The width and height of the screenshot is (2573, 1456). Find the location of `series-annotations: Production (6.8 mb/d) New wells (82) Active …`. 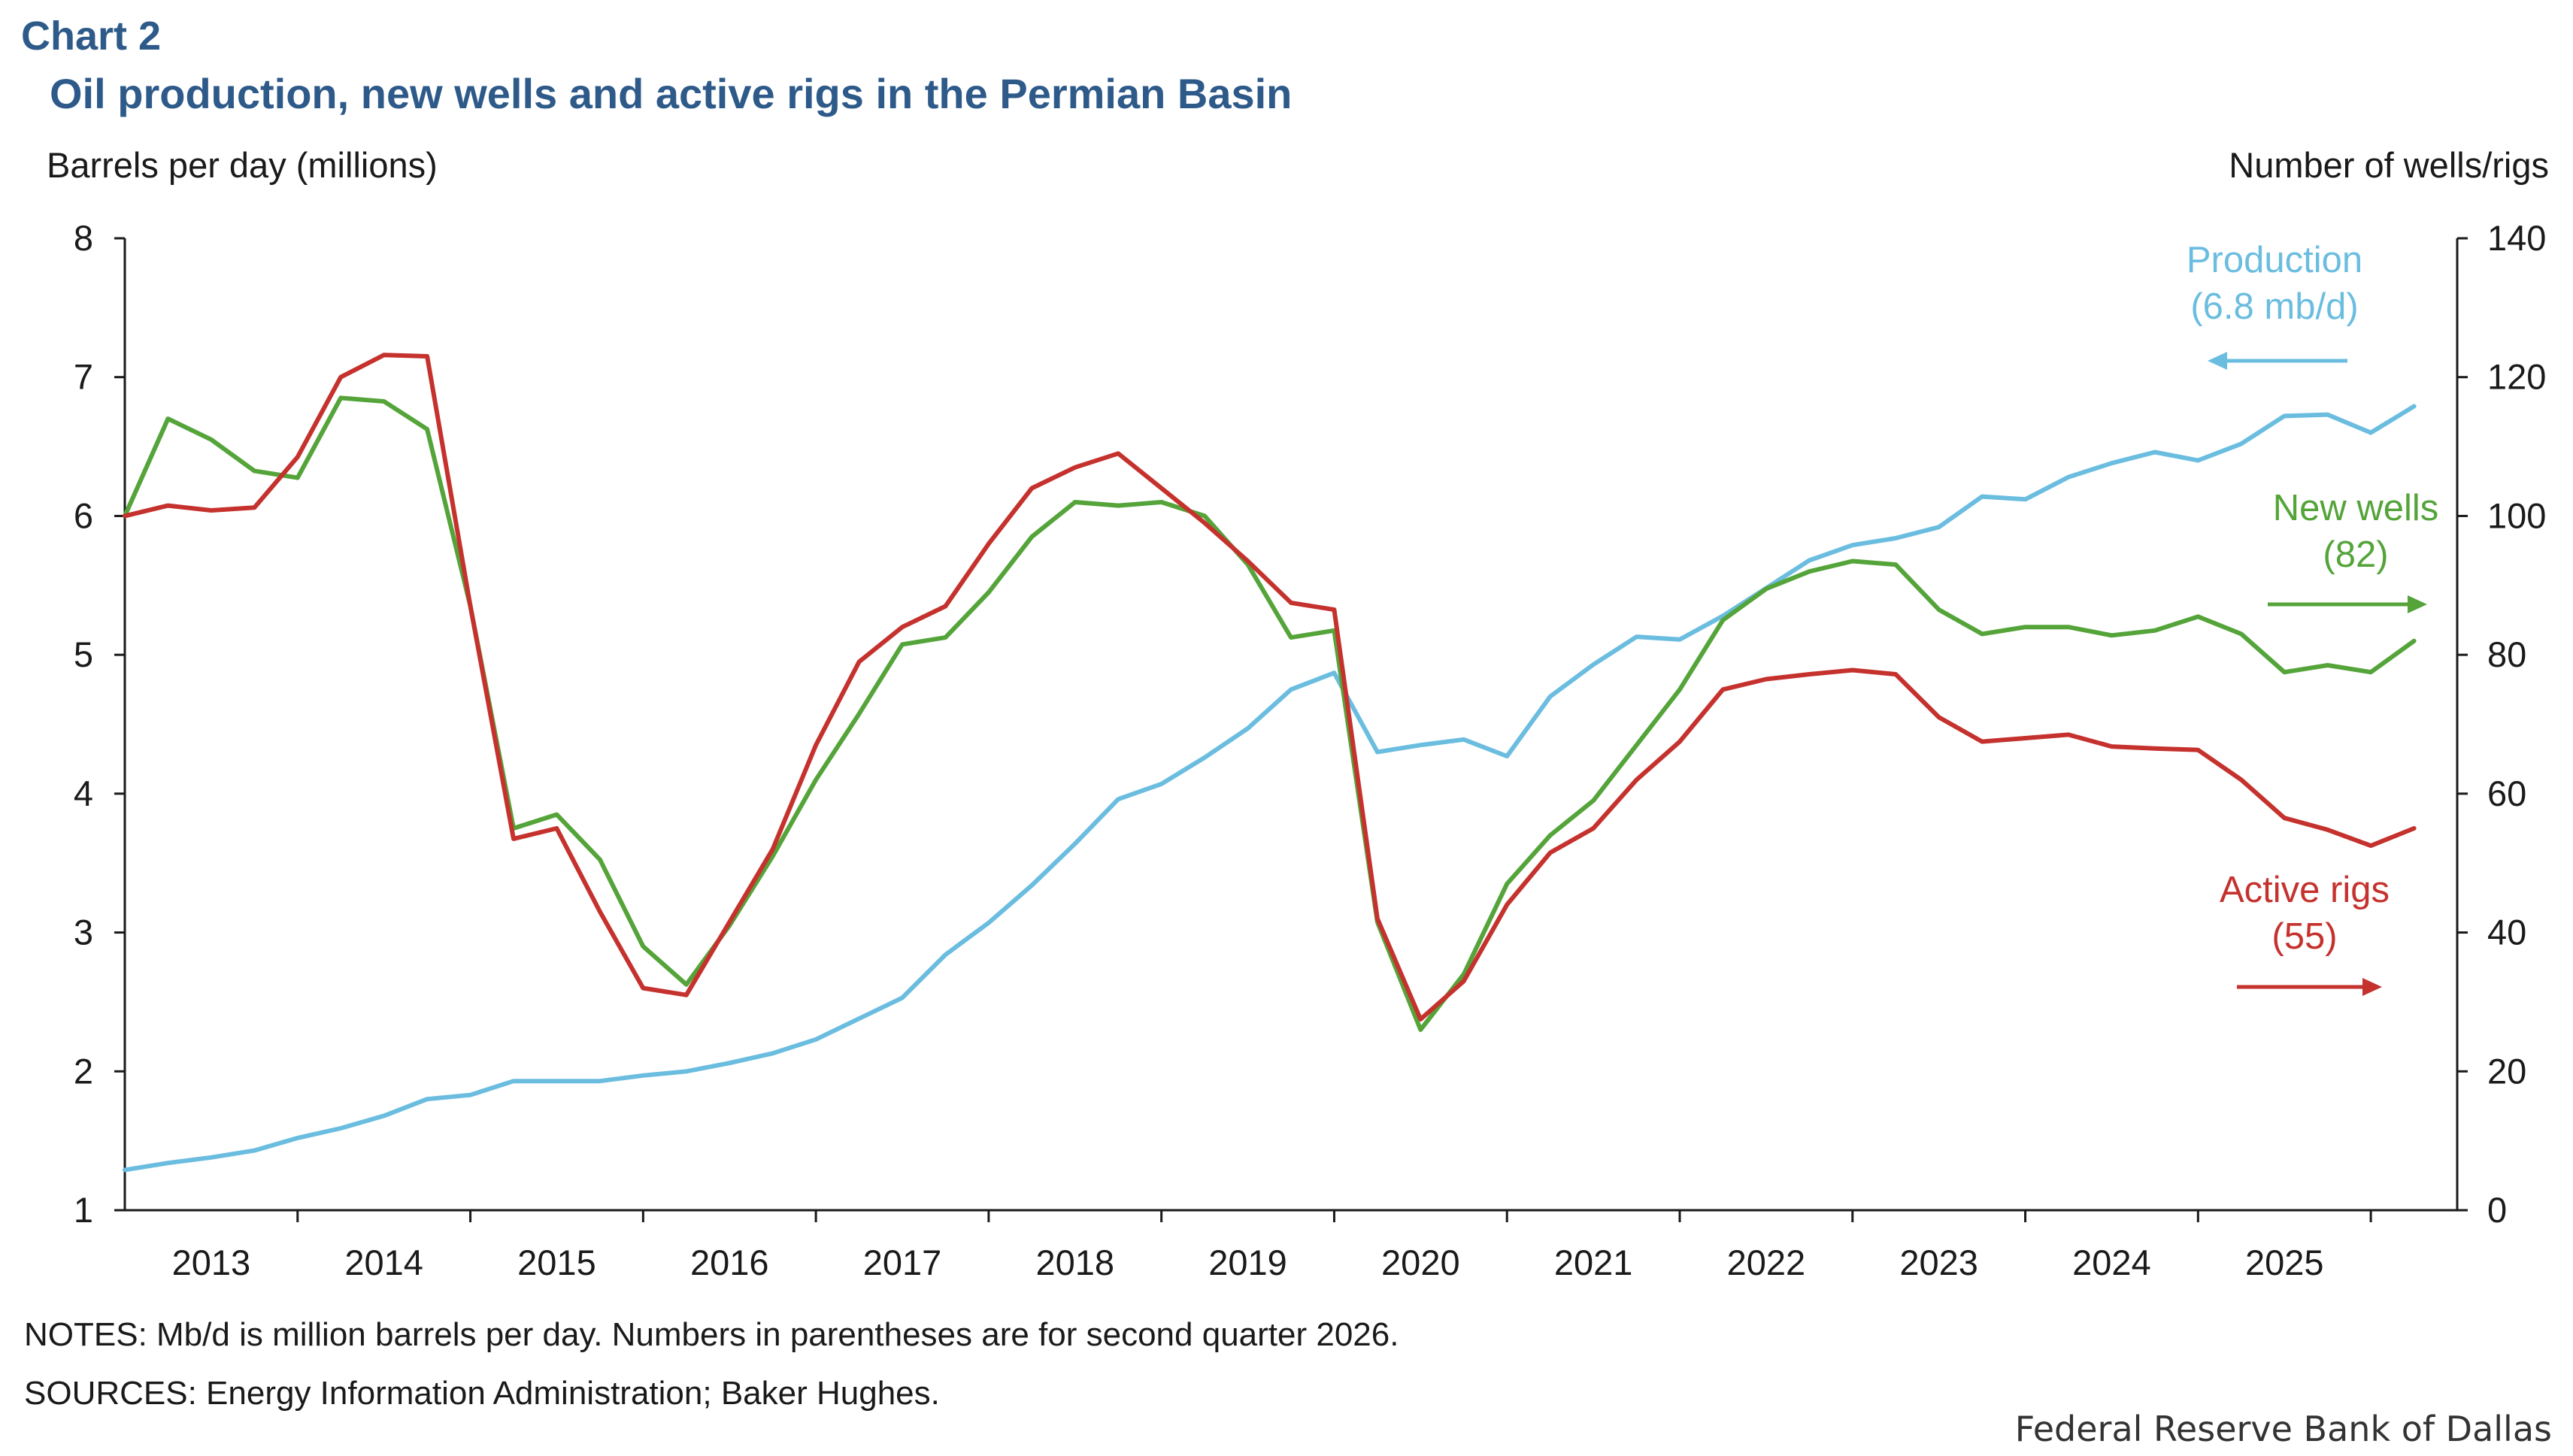

series-annotations: Production (6.8 mb/d) New wells (82) Active … is located at coordinates (2312, 618).